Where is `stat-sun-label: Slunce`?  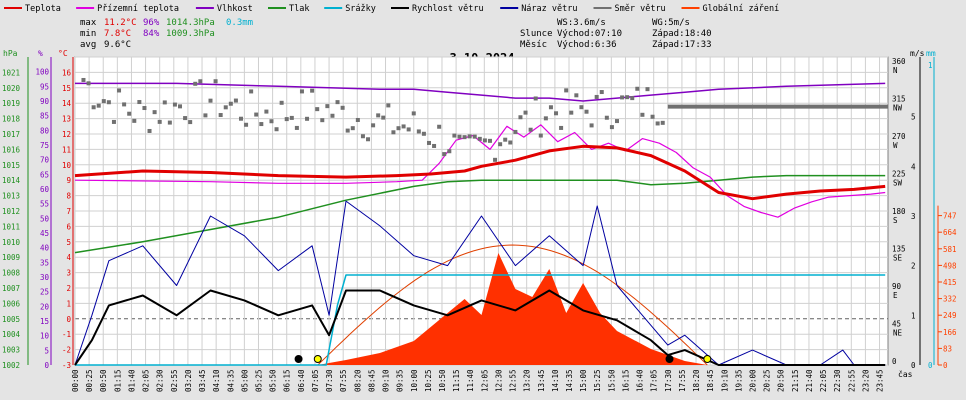
stat-sun-label: Slunce is located at coordinates (536, 34).